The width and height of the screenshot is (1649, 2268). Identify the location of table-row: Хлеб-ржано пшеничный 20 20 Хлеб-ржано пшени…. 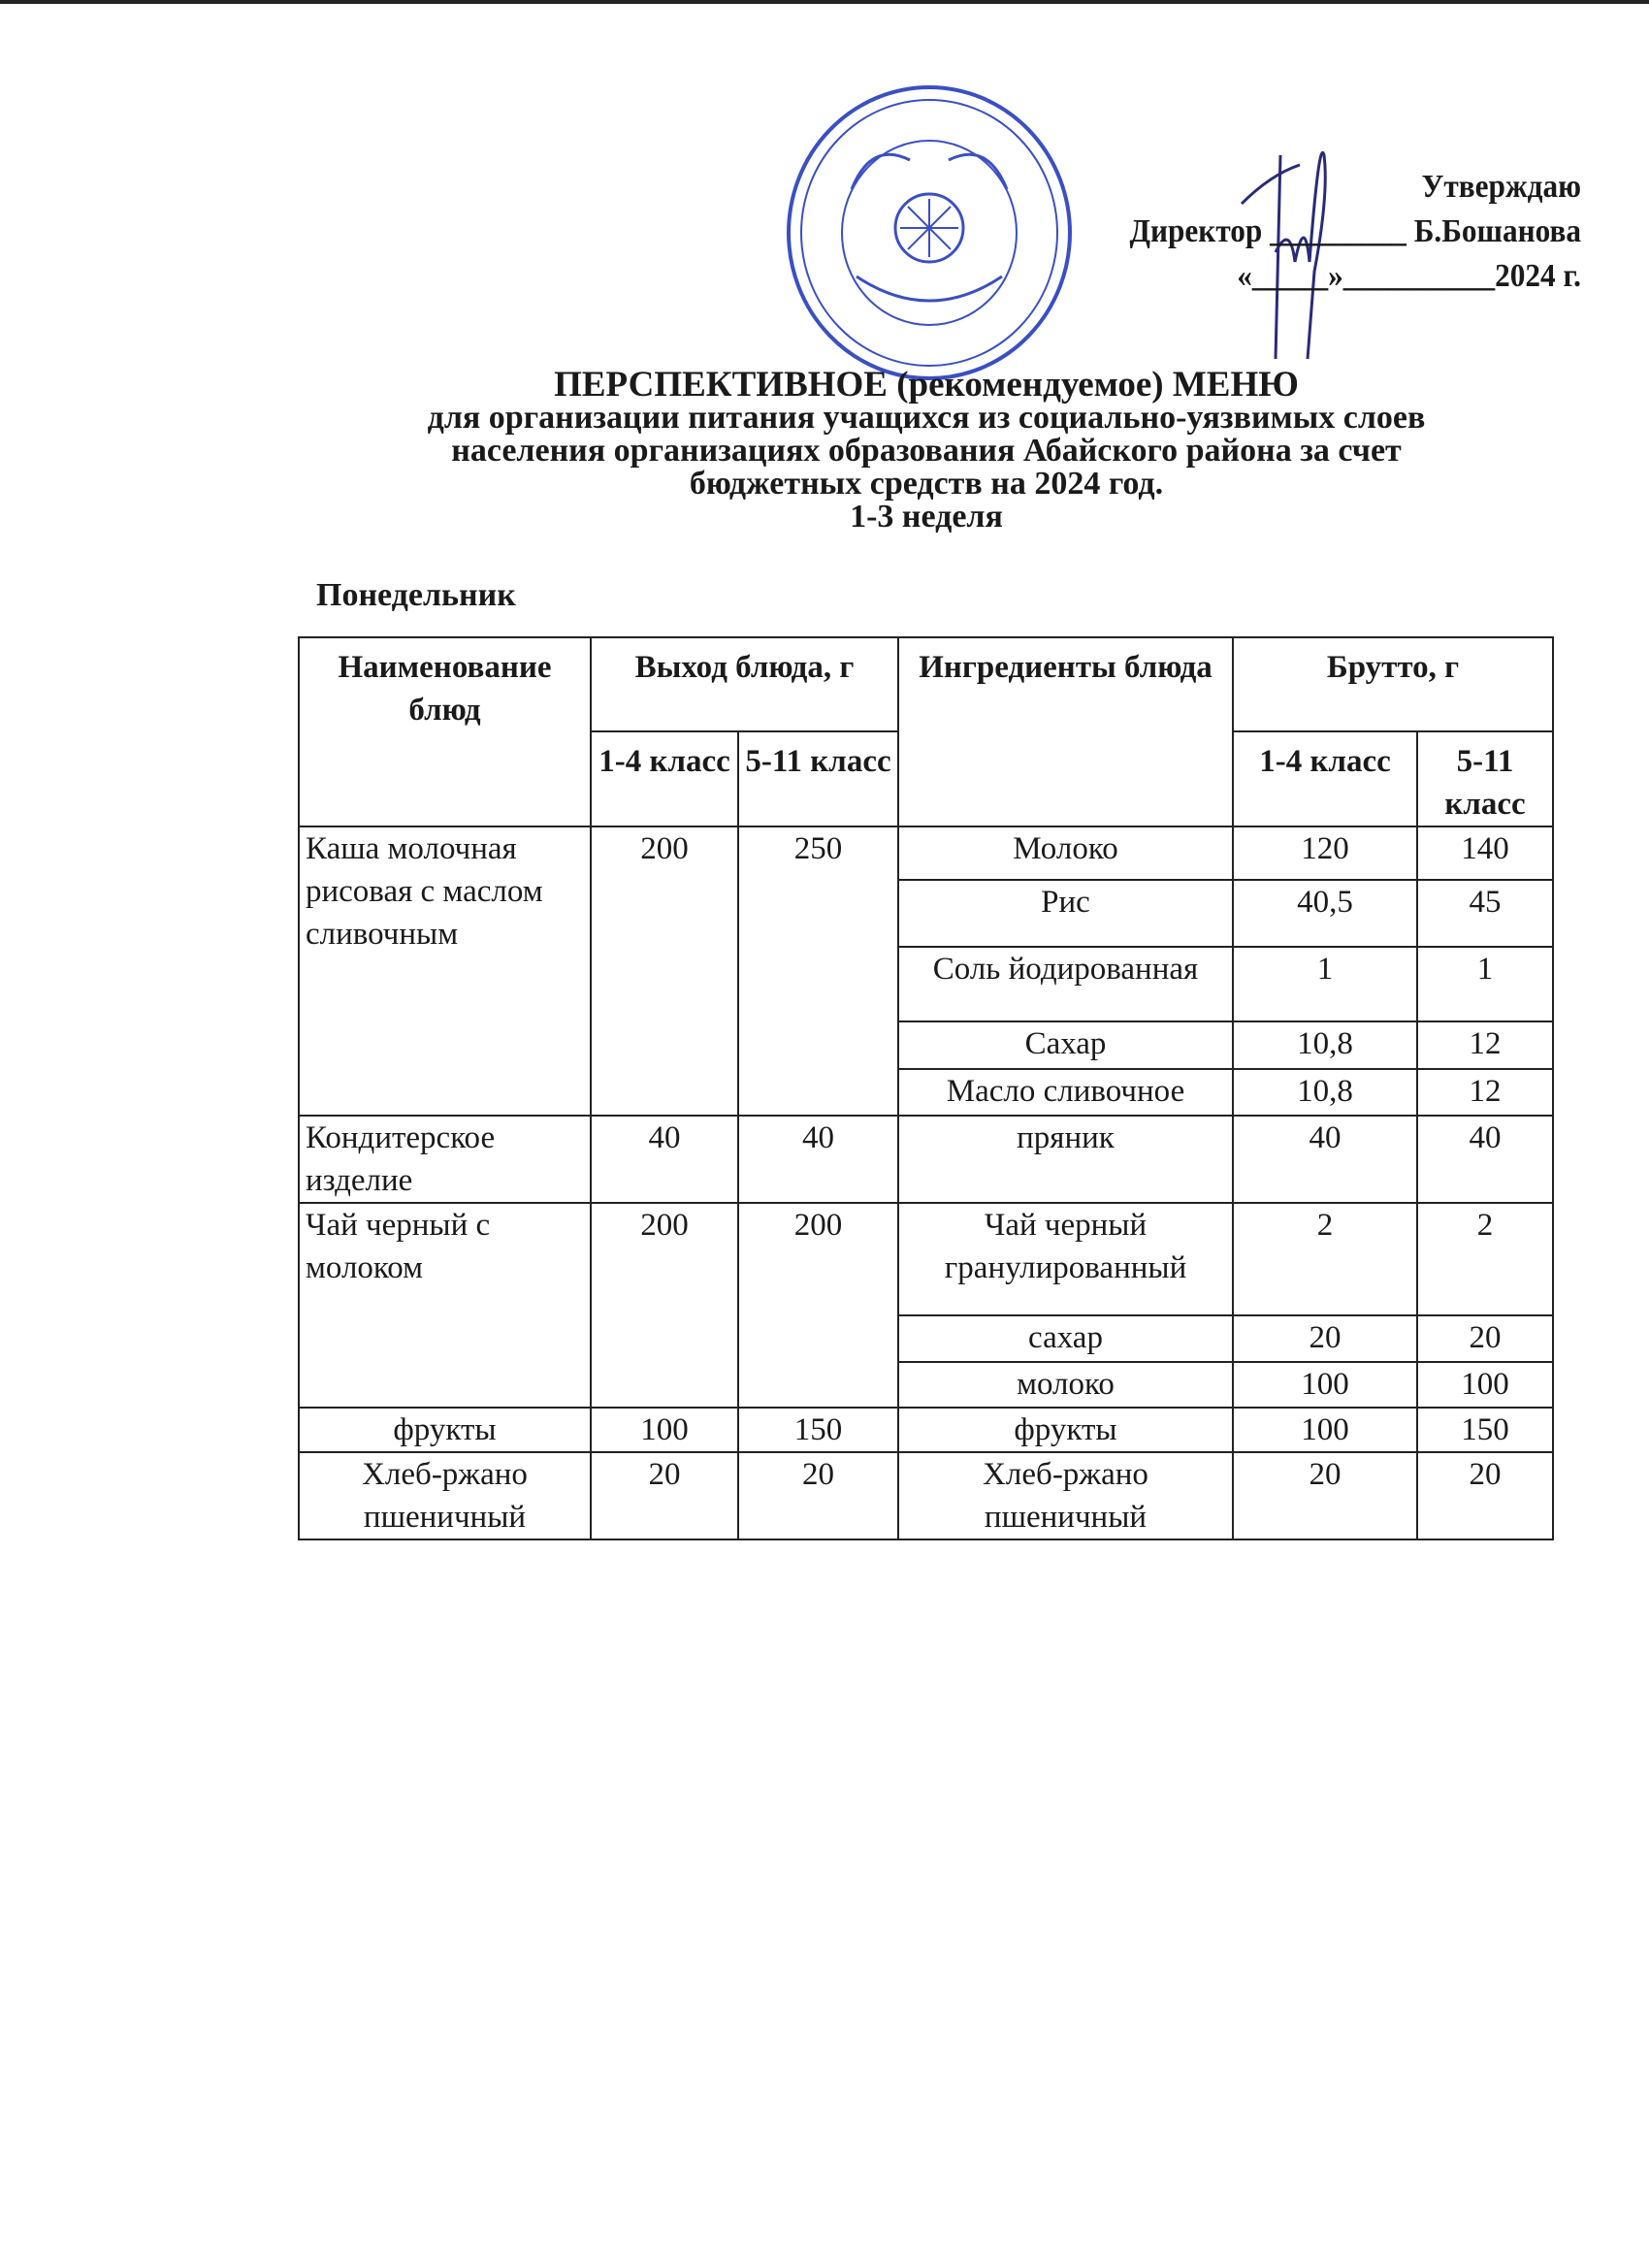
(926, 1495).